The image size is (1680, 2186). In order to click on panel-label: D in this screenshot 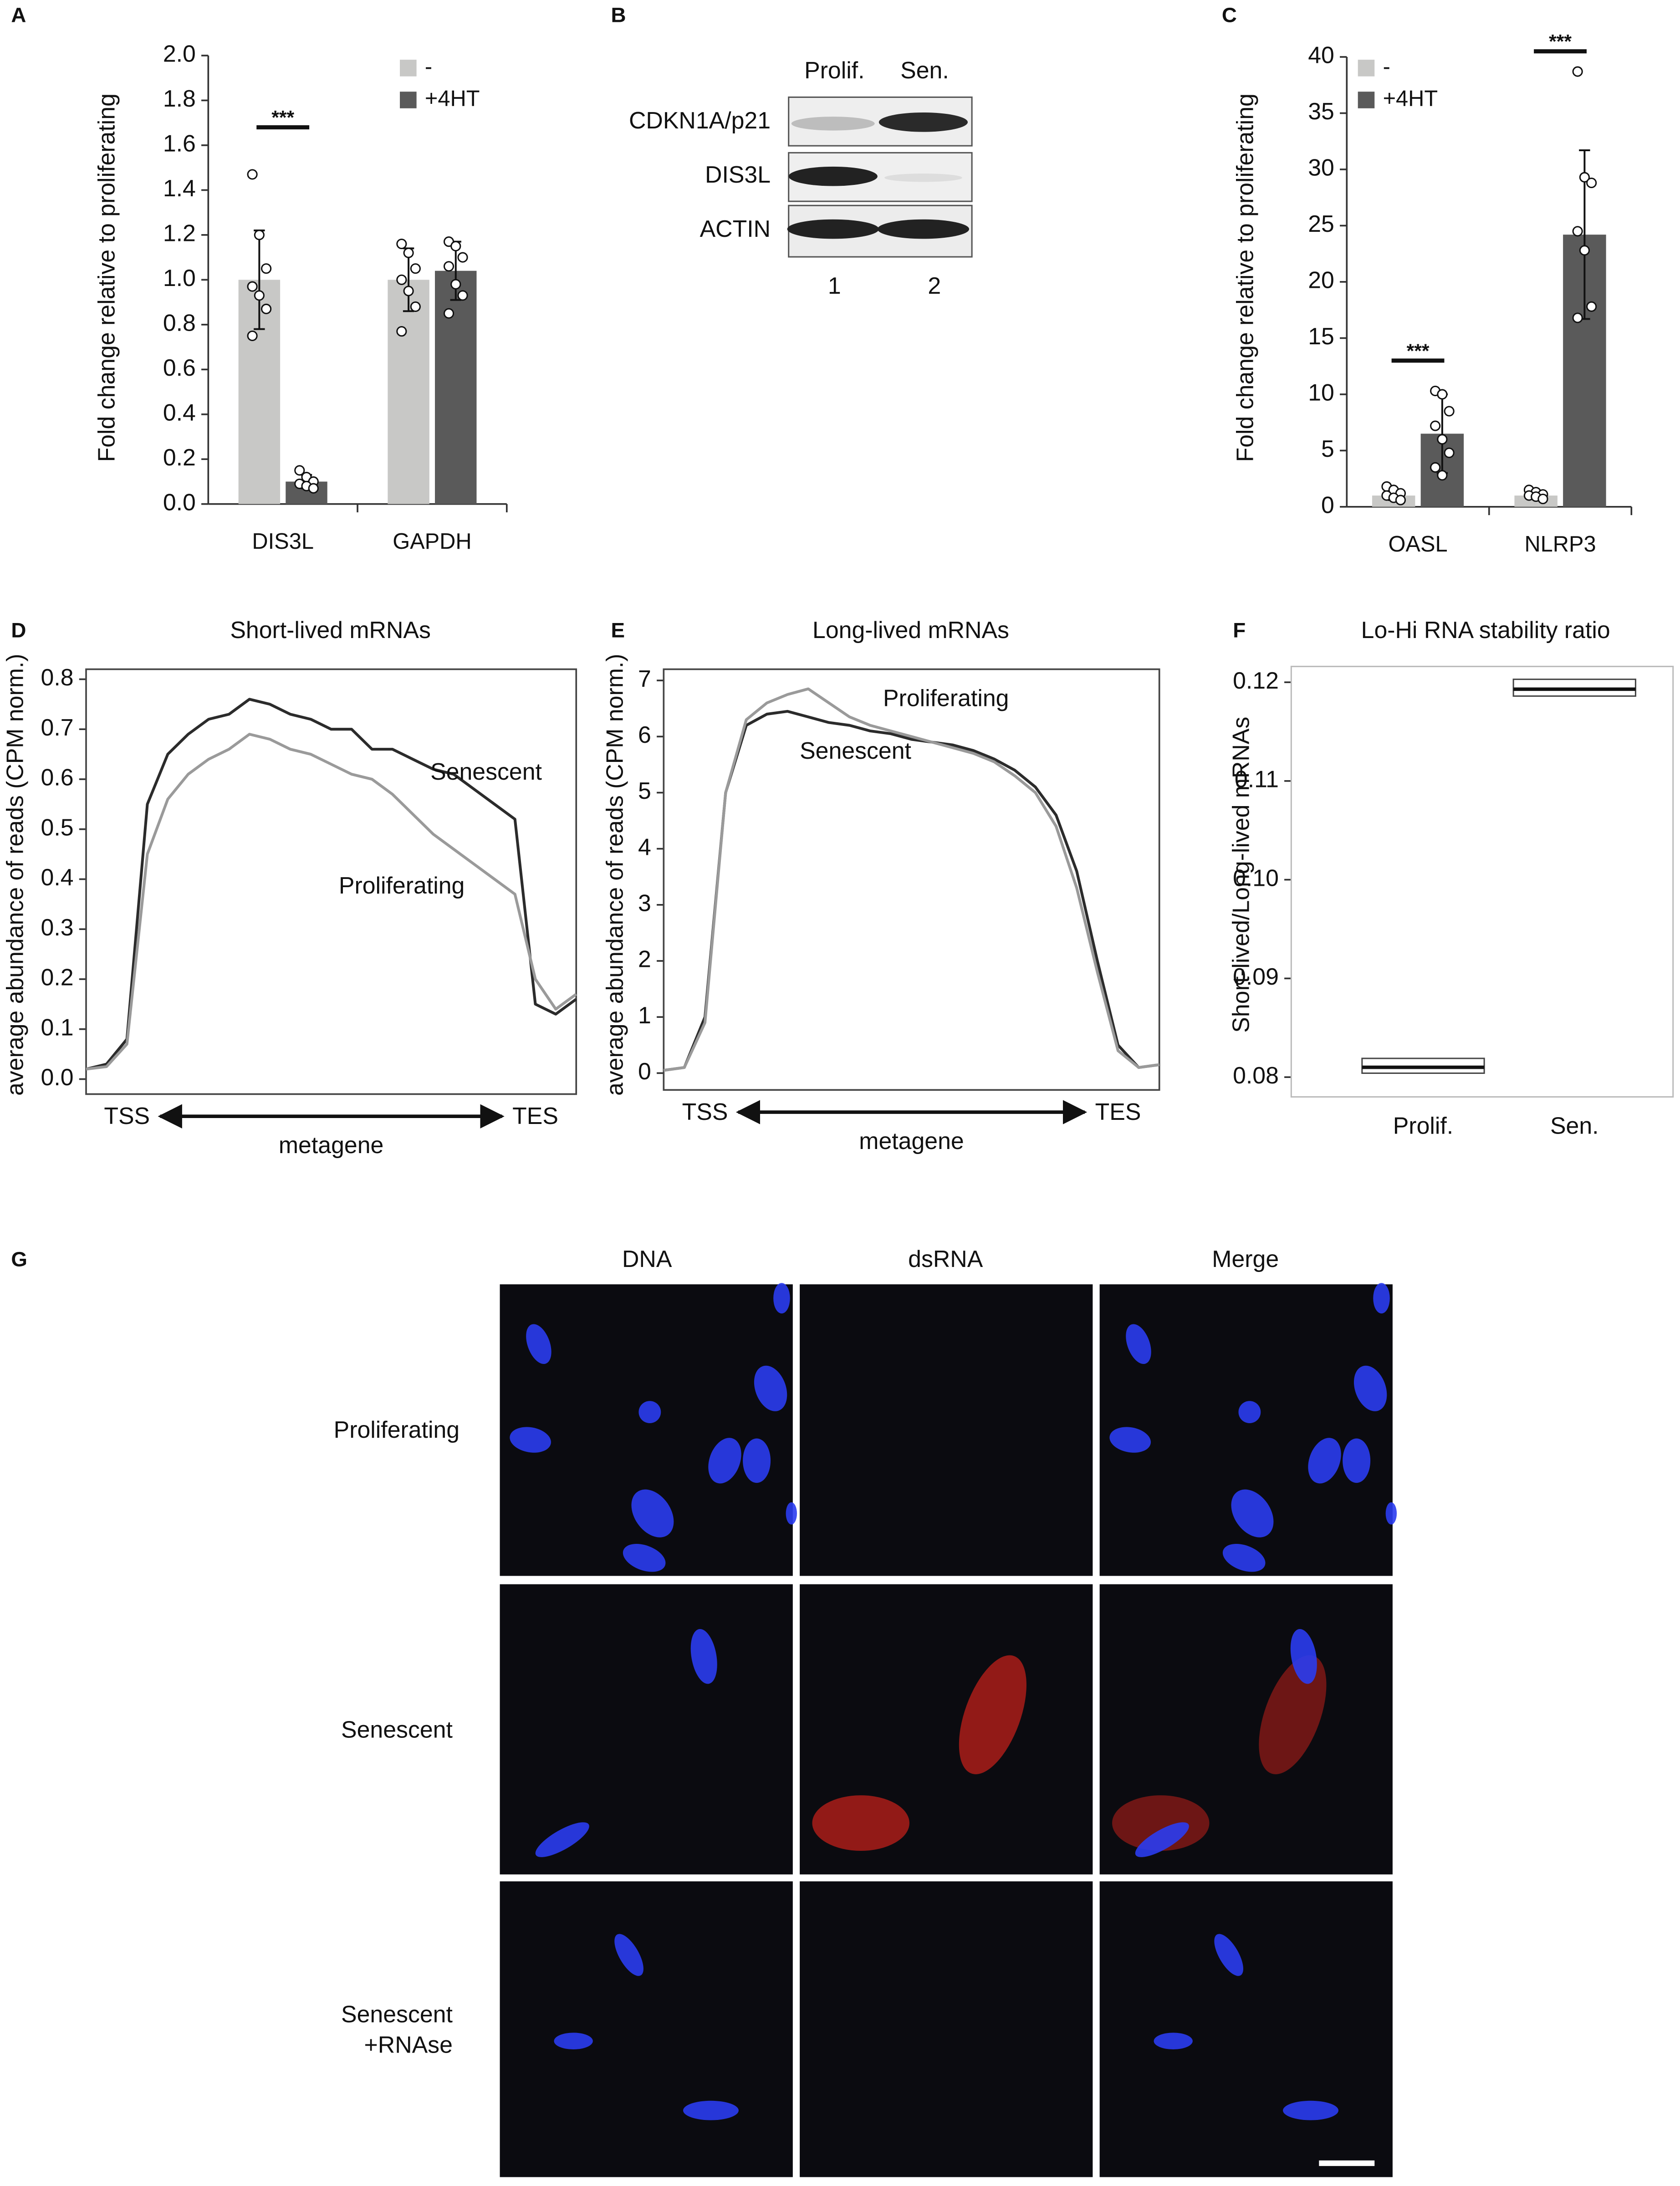, I will do `click(18, 630)`.